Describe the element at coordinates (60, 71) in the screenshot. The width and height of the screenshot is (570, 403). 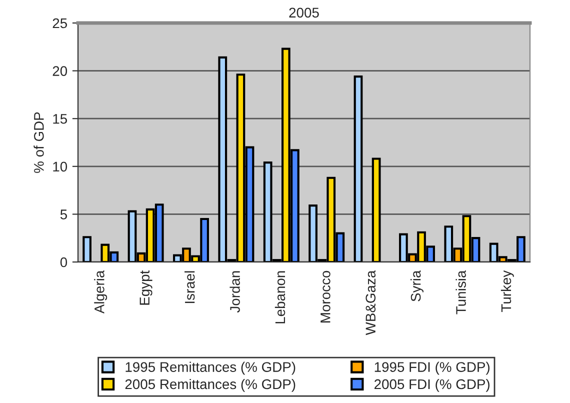
I see `y-tick-label: 20` at that location.